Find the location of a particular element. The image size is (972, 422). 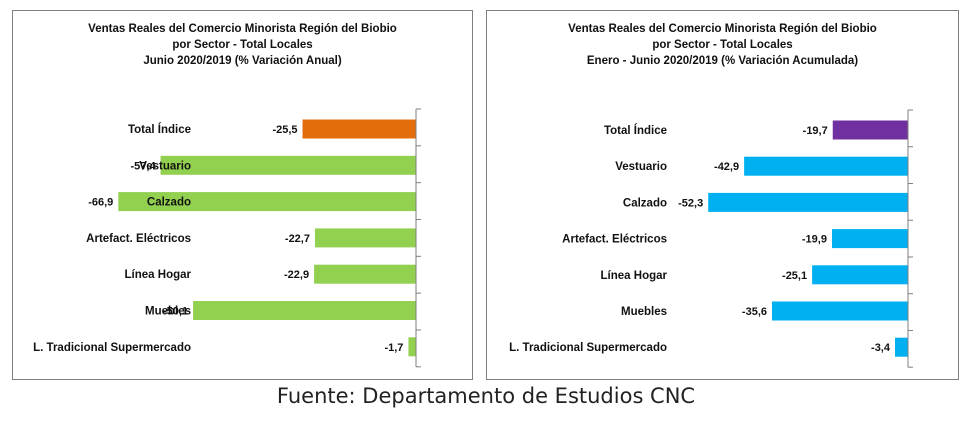

data-label: -35,6 is located at coordinates (754, 312).